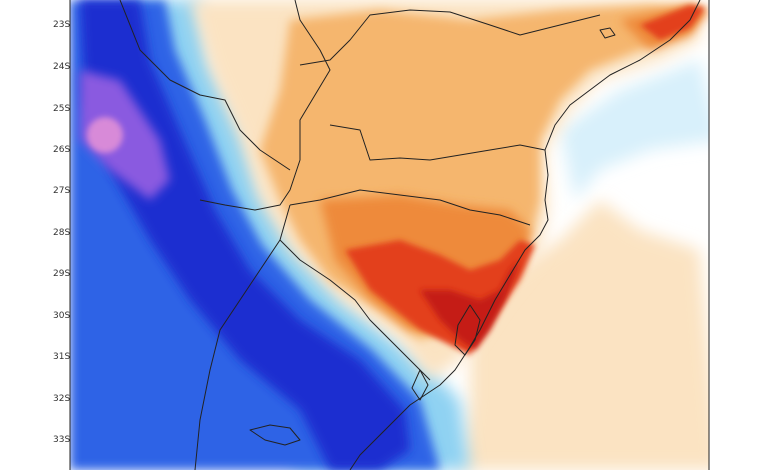 The image size is (780, 470). What do you see at coordinates (61, 274) in the screenshot?
I see `lat-label: 29S` at bounding box center [61, 274].